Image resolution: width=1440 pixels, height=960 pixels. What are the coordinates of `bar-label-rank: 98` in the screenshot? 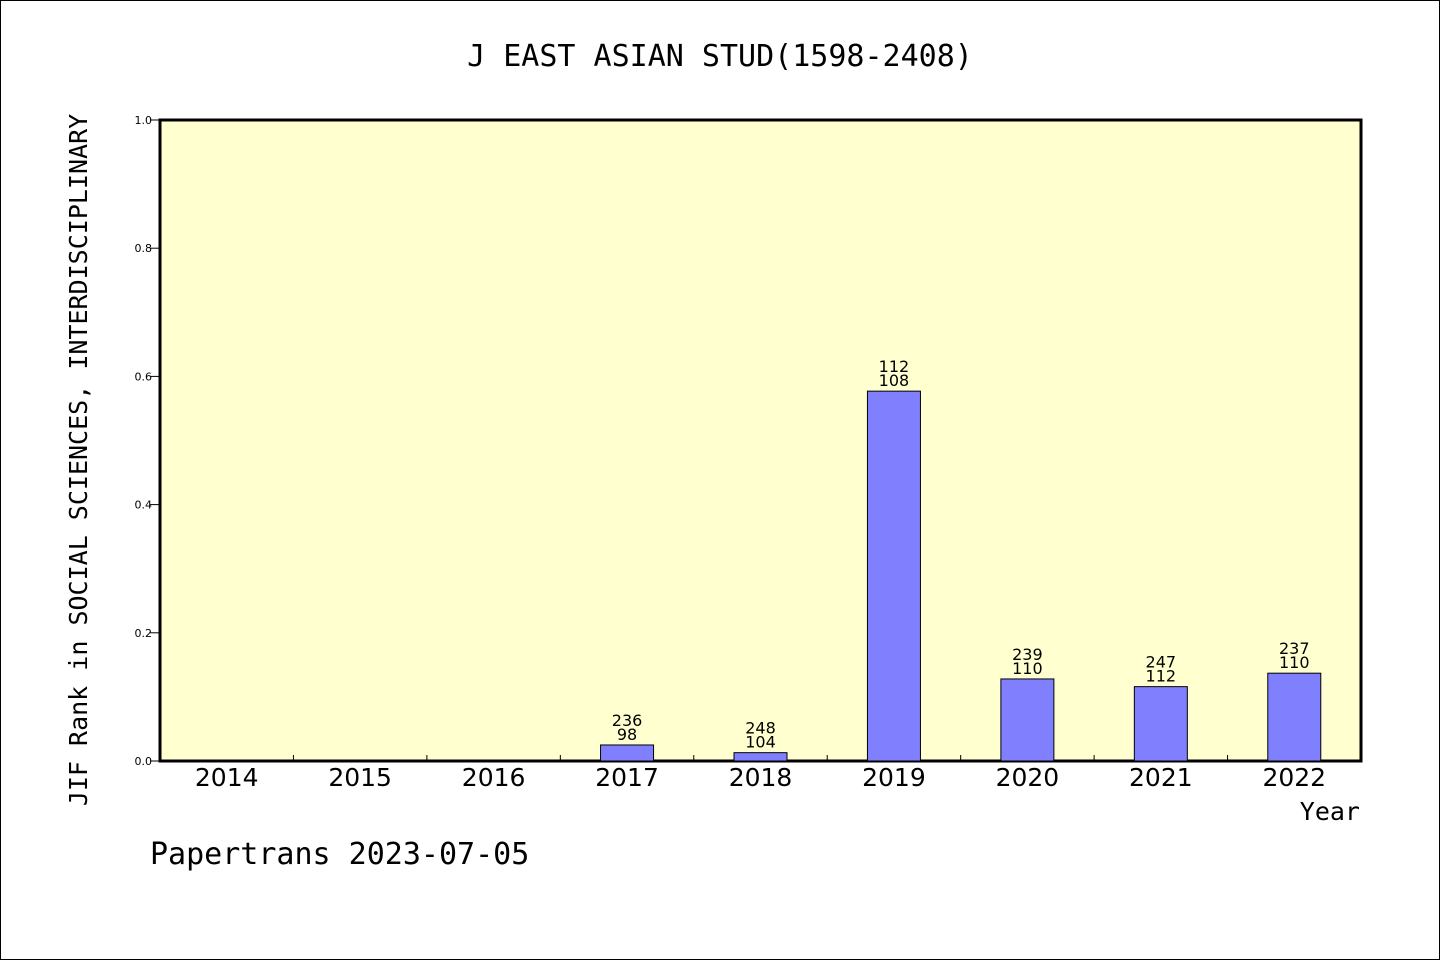 It's located at (627, 734).